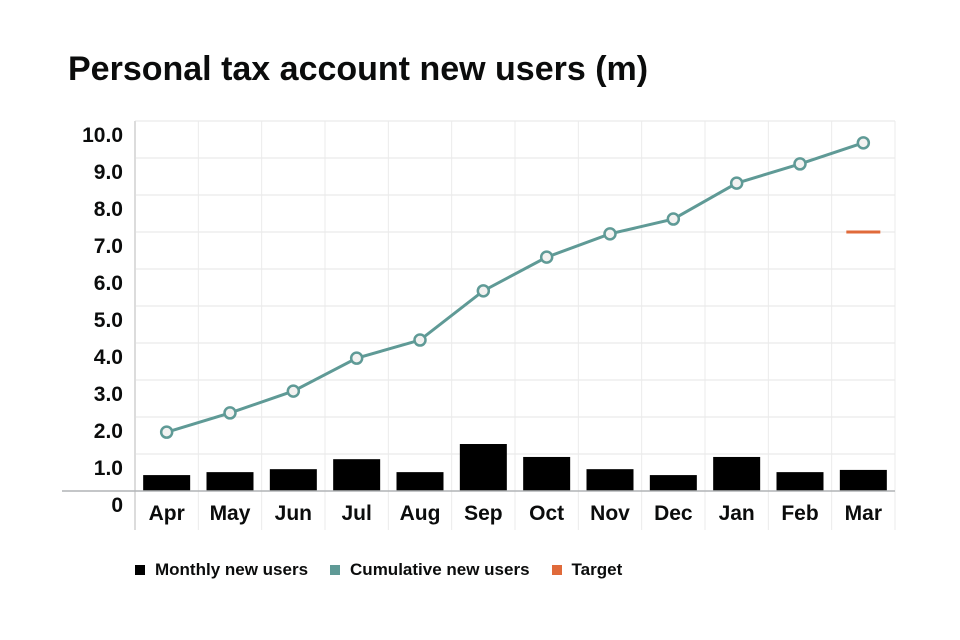 The height and width of the screenshot is (640, 960). I want to click on y-tick-label: 7.0, so click(108, 246).